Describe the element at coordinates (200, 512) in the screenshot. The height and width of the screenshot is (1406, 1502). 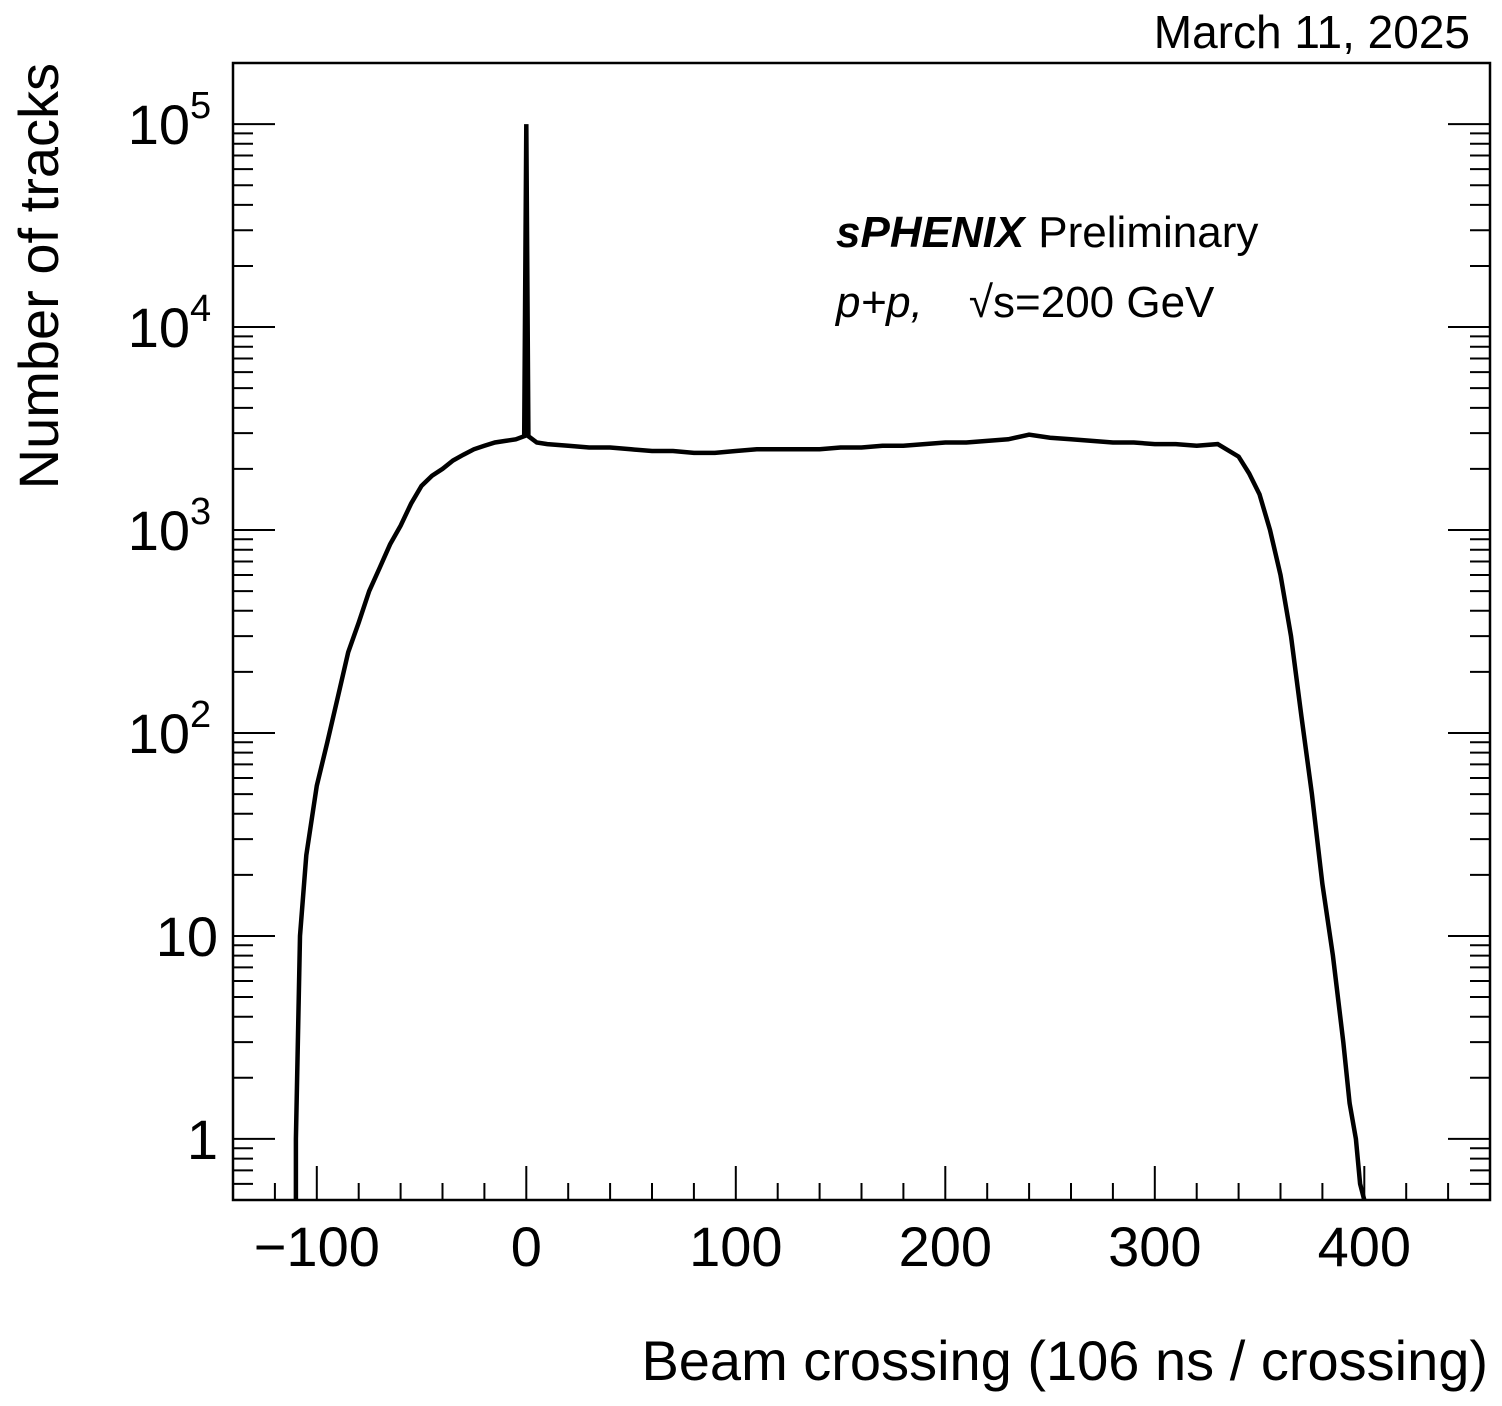
I see `y-tick-exponent: 3` at that location.